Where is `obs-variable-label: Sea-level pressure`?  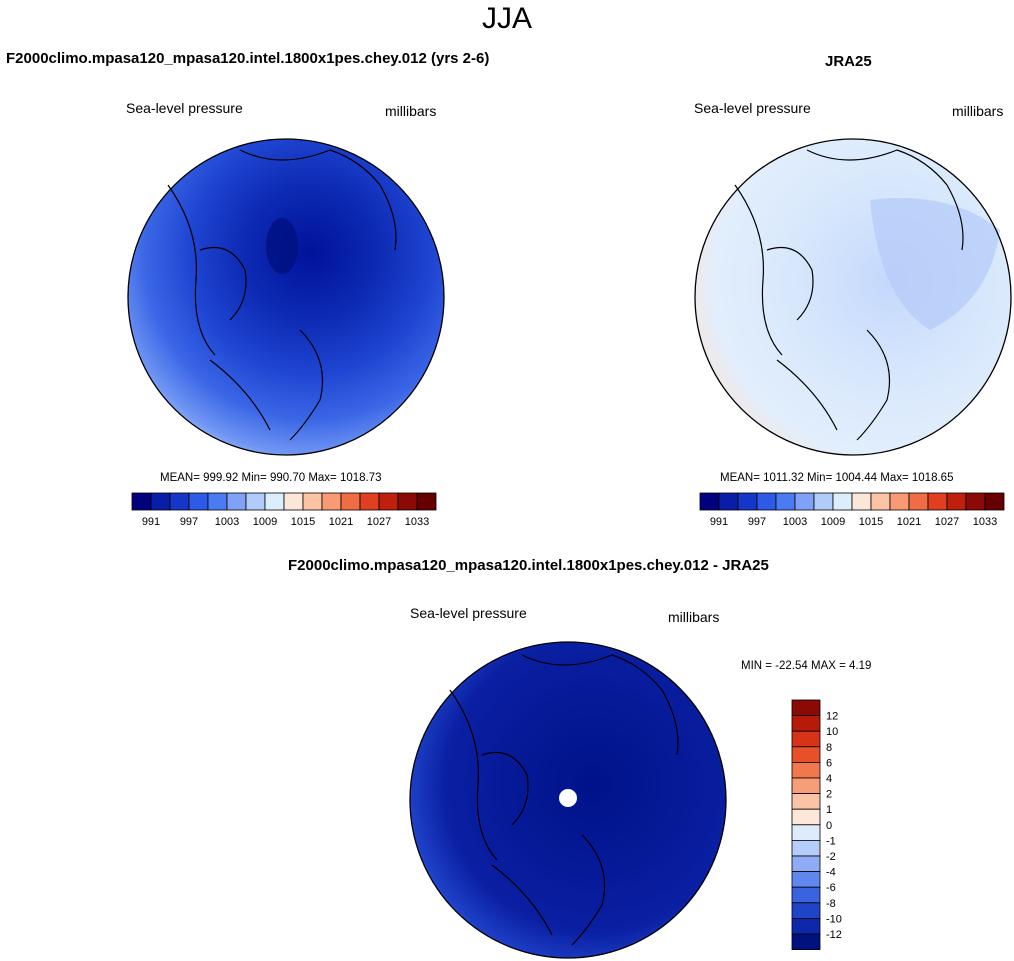 obs-variable-label: Sea-level pressure is located at coordinates (752, 108).